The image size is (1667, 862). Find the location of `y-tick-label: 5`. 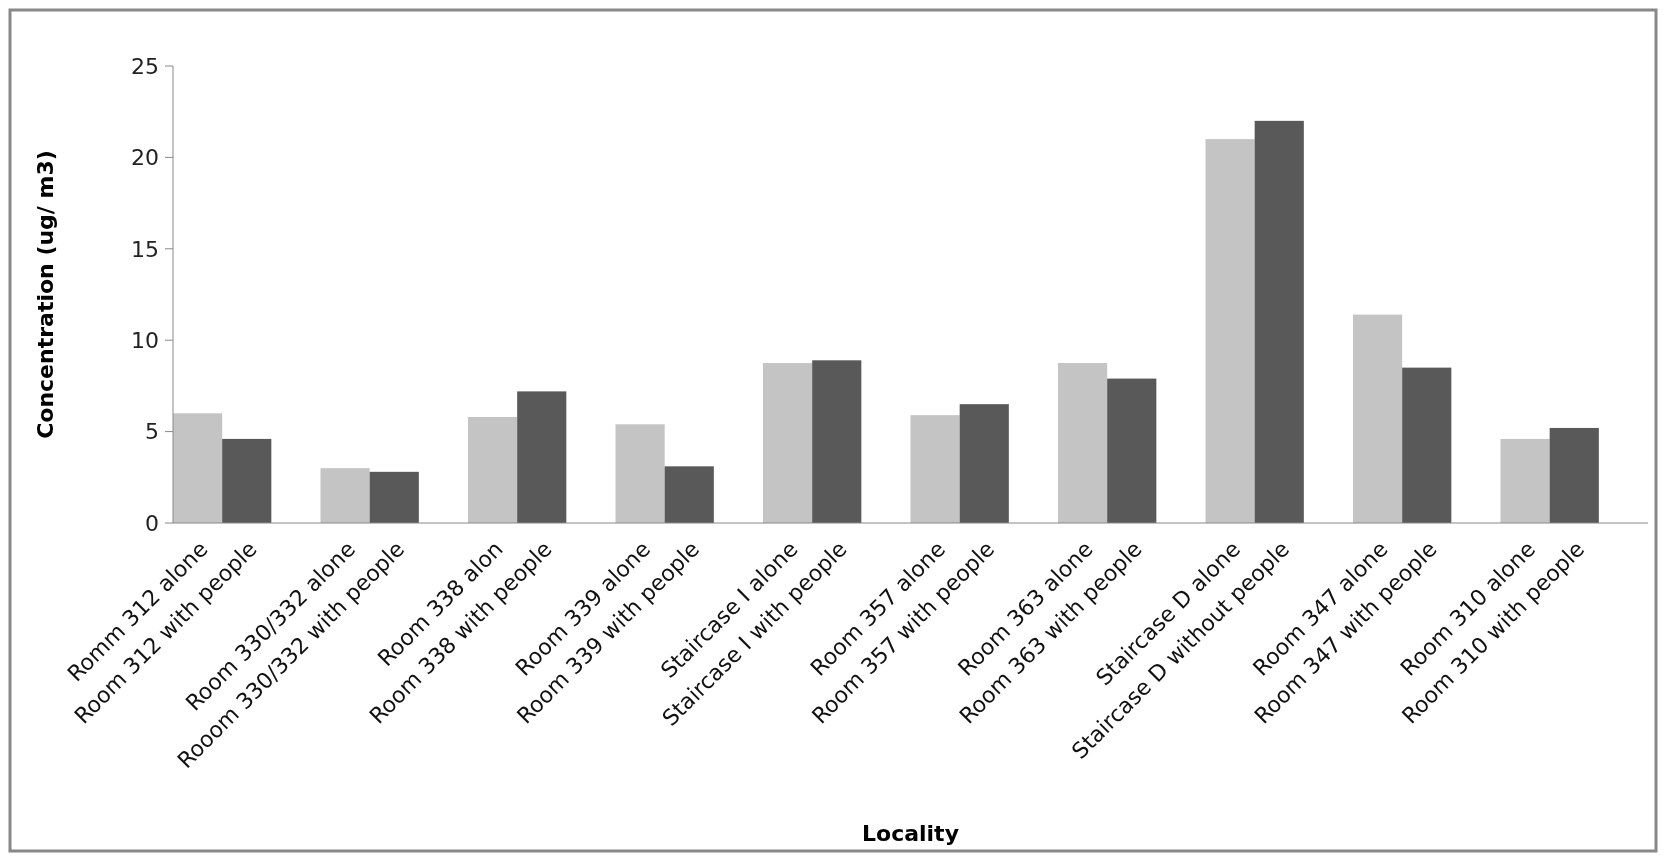

y-tick-label: 5 is located at coordinates (152, 432).